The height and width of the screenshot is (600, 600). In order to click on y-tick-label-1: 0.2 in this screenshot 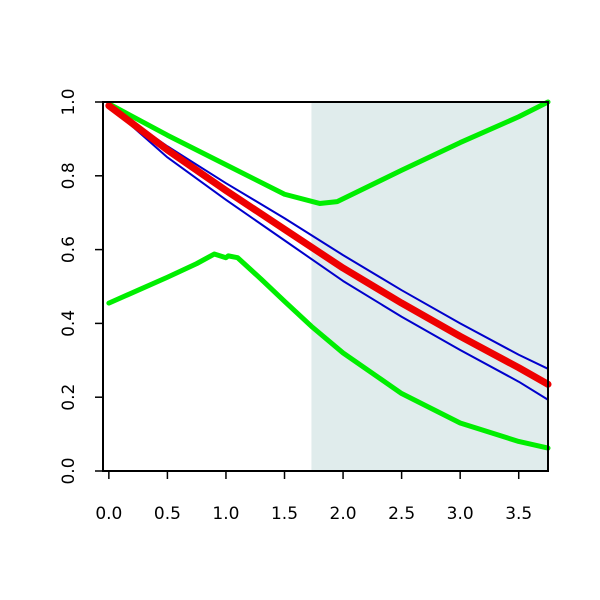, I will do `click(69, 397)`.